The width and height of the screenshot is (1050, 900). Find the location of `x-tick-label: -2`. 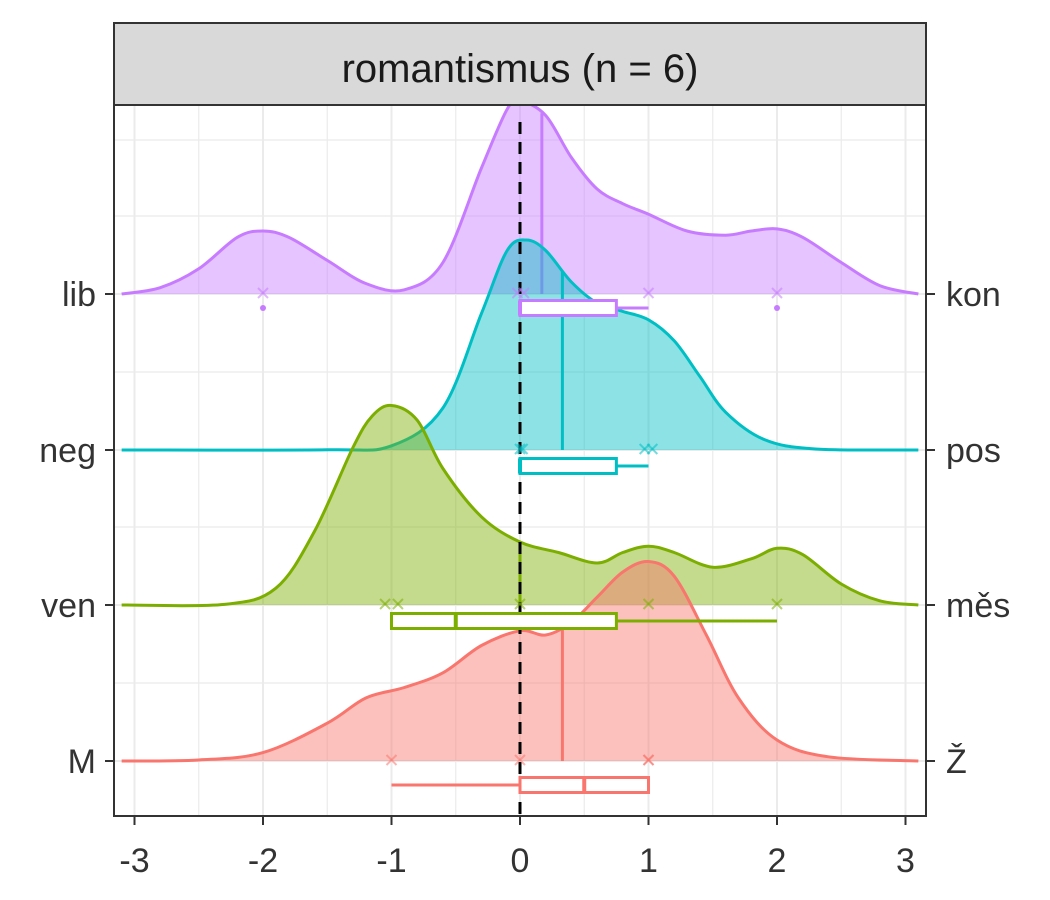

x-tick-label: -2 is located at coordinates (263, 861).